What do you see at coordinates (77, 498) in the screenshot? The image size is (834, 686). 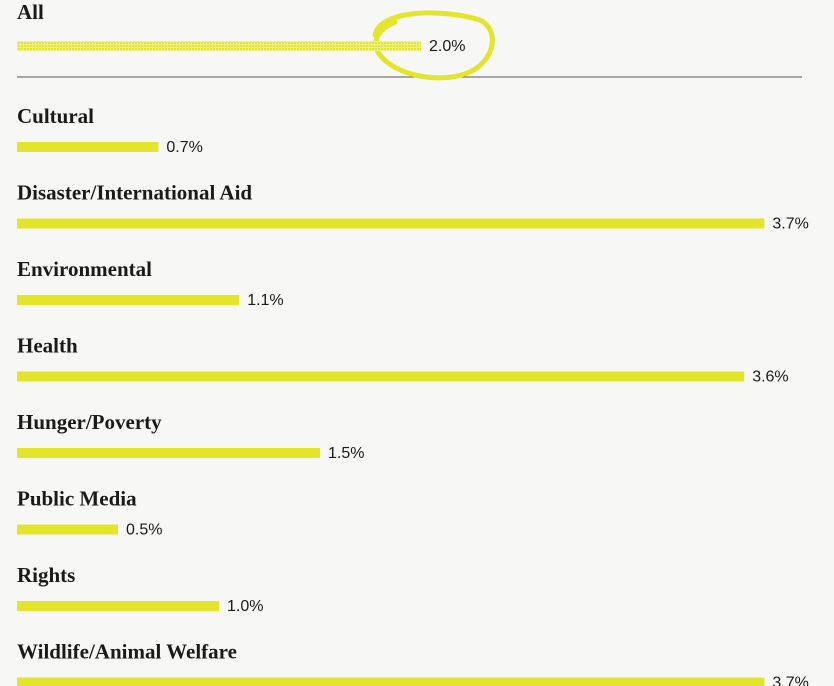 I see `category-label: Public Media` at bounding box center [77, 498].